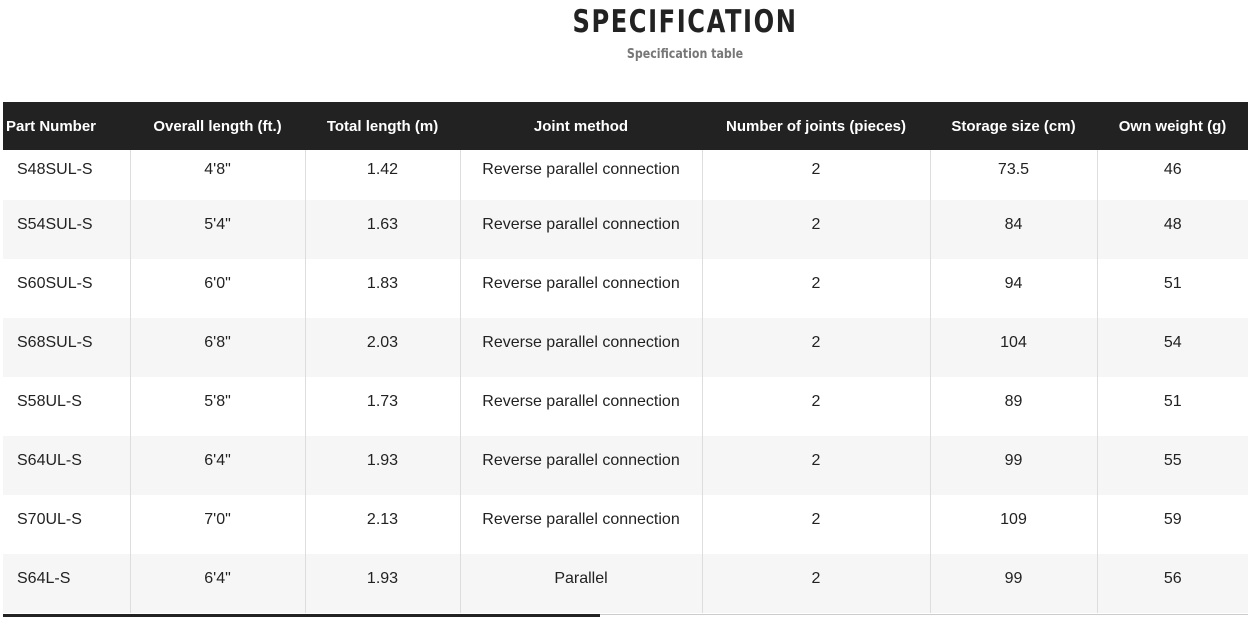 This screenshot has width=1248, height=617. I want to click on column-header: Own weight (g), so click(1172, 126).